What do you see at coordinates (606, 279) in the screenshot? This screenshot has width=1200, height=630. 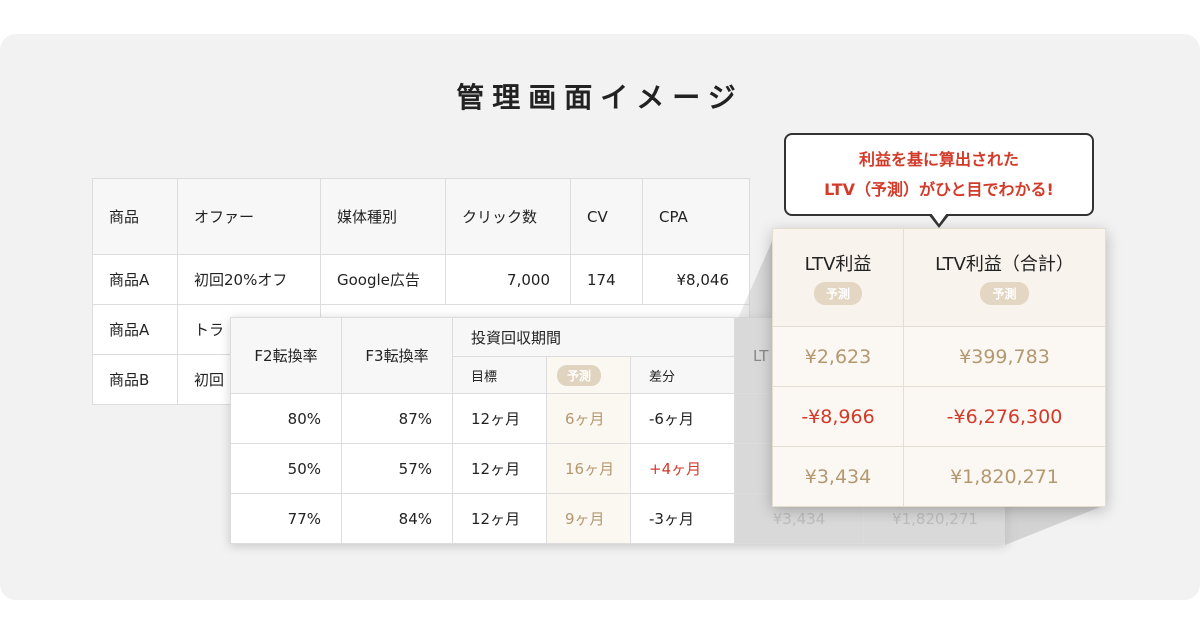 I see `cell-cv: 174` at bounding box center [606, 279].